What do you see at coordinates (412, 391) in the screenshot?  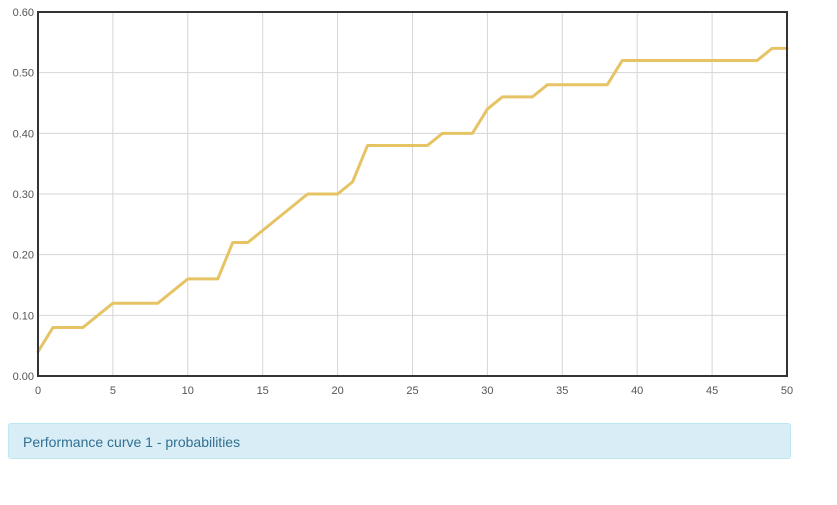 I see `x-tick-label: 25` at bounding box center [412, 391].